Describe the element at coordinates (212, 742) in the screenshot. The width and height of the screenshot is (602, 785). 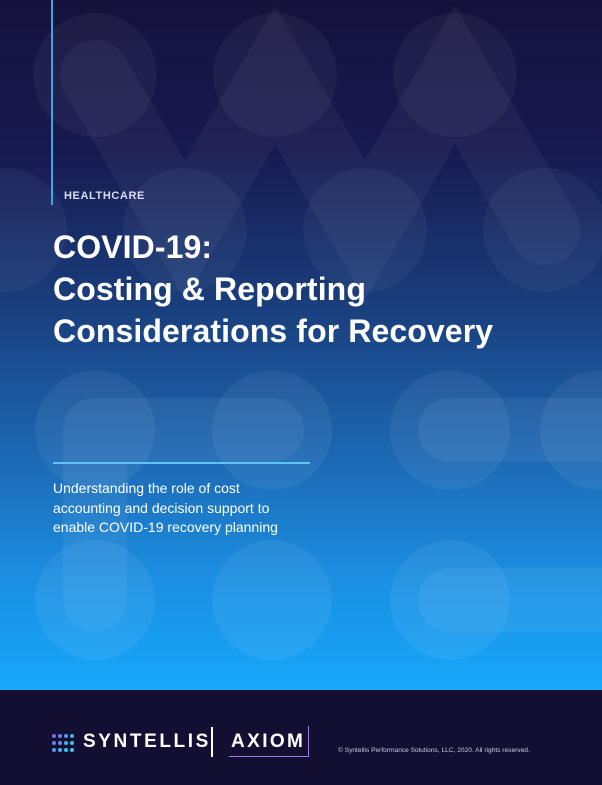
I see `brand-separator` at that location.